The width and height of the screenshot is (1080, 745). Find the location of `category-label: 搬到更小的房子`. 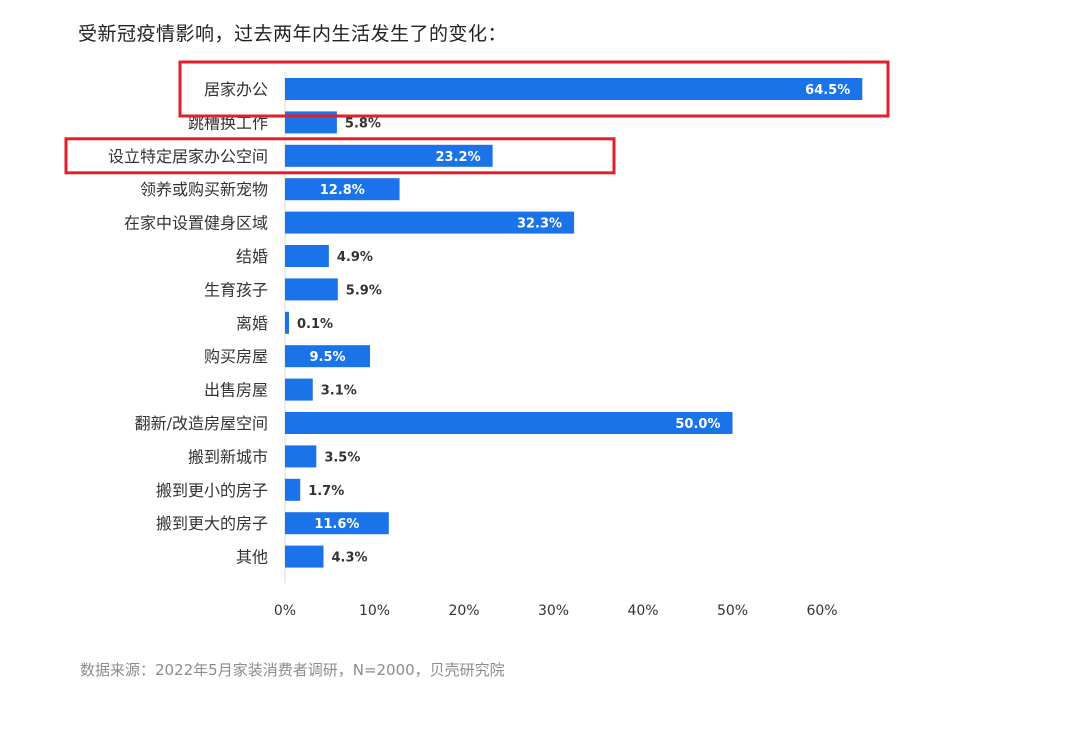

category-label: 搬到更小的房子 is located at coordinates (212, 490).